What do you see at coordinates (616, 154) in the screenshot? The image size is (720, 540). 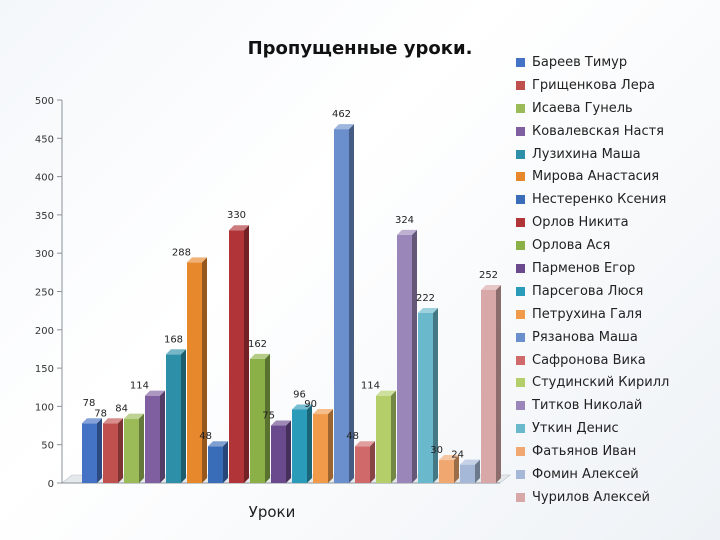 I see `legend-item: Лузихина Маша` at bounding box center [616, 154].